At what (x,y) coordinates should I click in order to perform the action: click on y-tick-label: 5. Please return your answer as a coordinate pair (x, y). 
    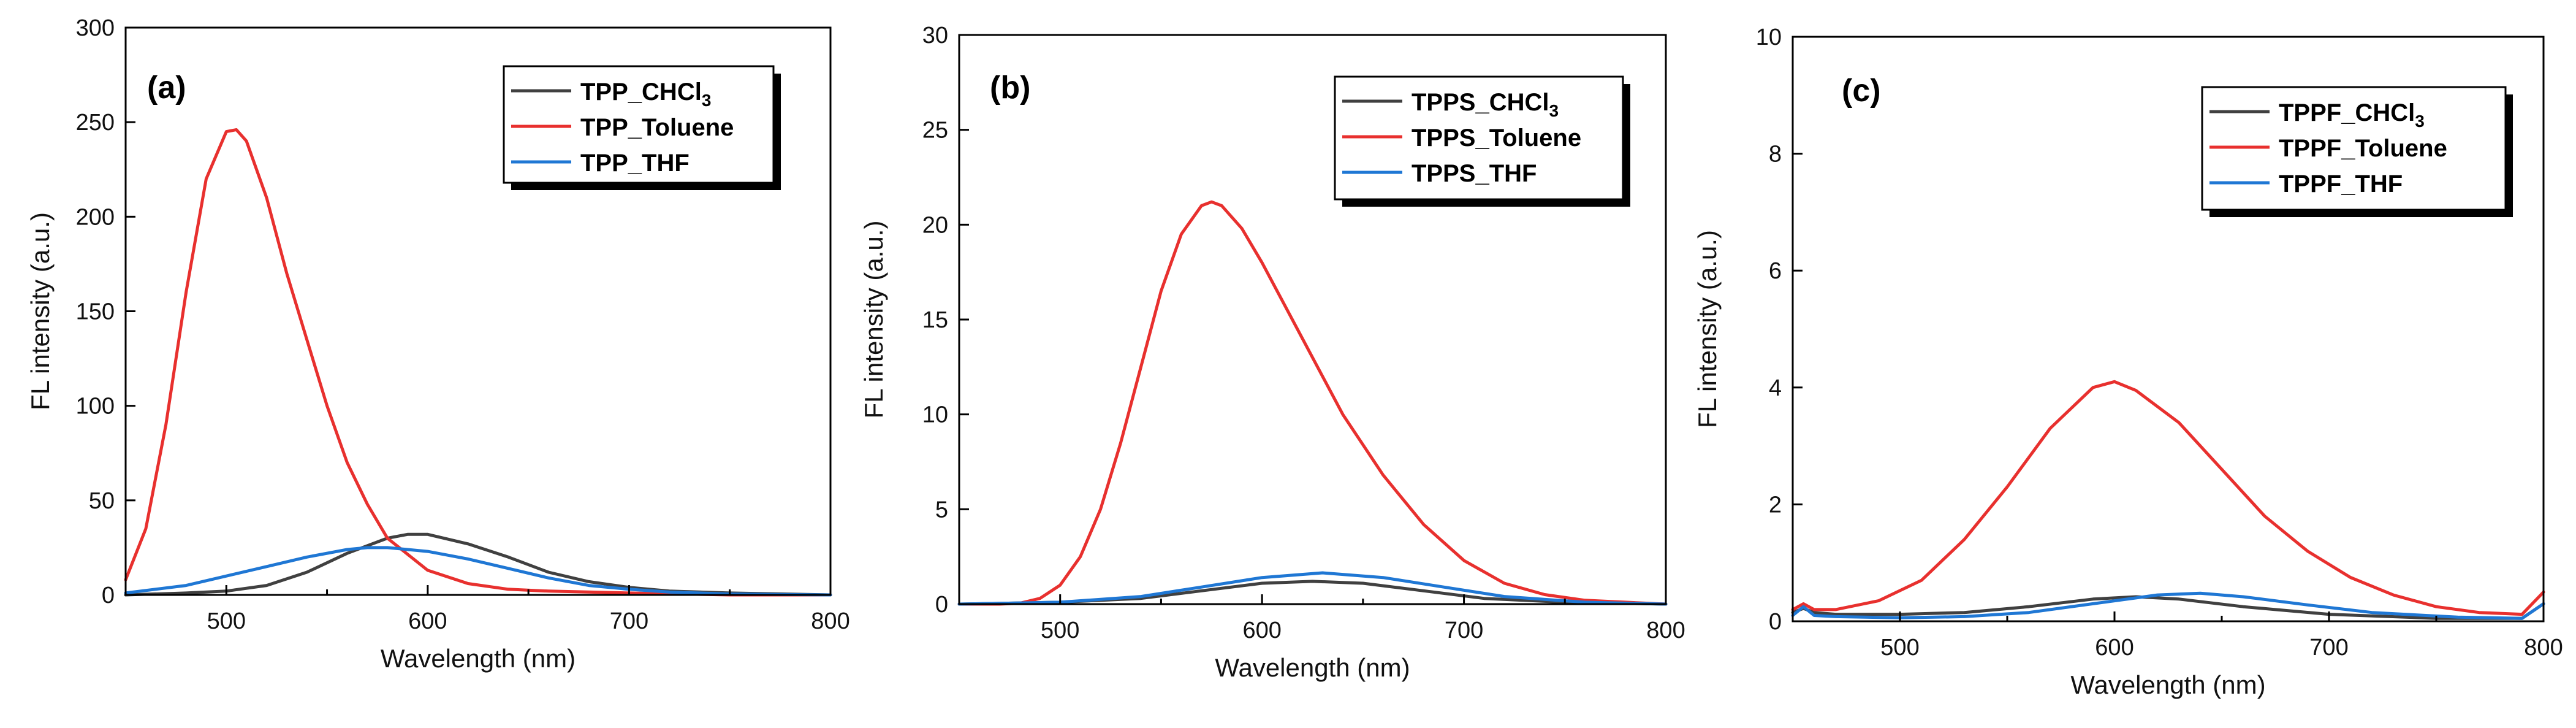
    Looking at the image, I should click on (941, 510).